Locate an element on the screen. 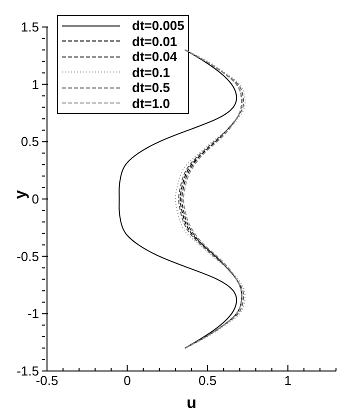 The image size is (359, 415). y-tick-label: -1.5 is located at coordinates (27, 371).